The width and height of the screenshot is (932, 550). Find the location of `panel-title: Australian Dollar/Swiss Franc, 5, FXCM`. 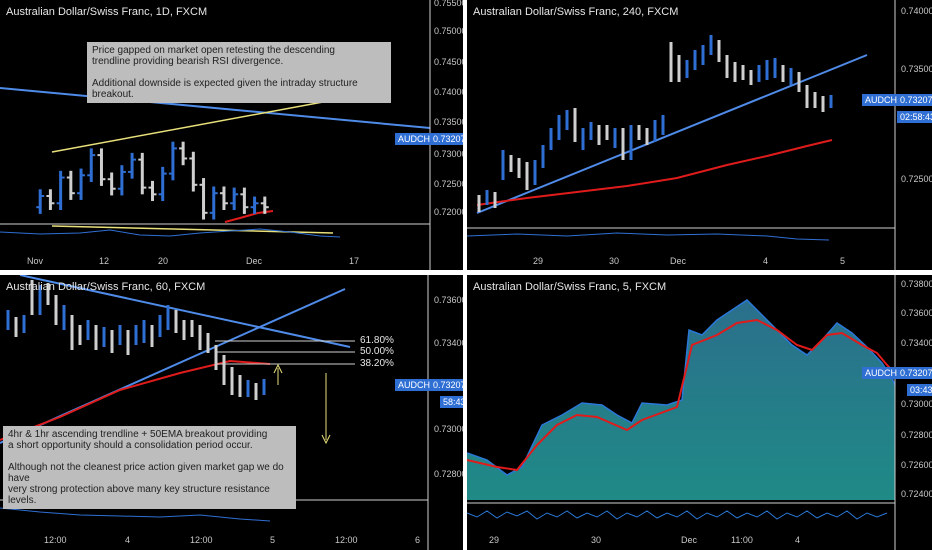

panel-title: Australian Dollar/Swiss Franc, 5, FXCM is located at coordinates (570, 287).